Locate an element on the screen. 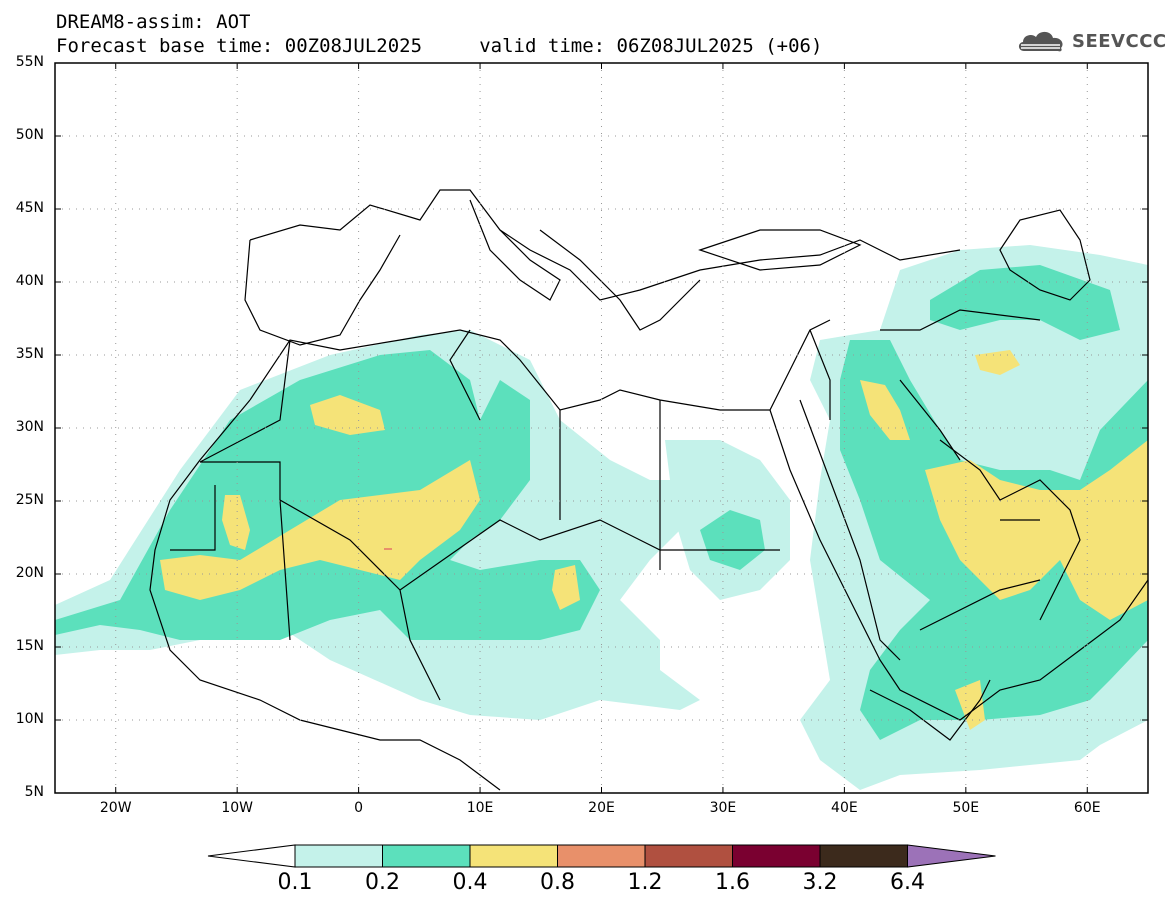 The image size is (1165, 905). aot-contour-sahara-east-l2 is located at coordinates (732, 540).